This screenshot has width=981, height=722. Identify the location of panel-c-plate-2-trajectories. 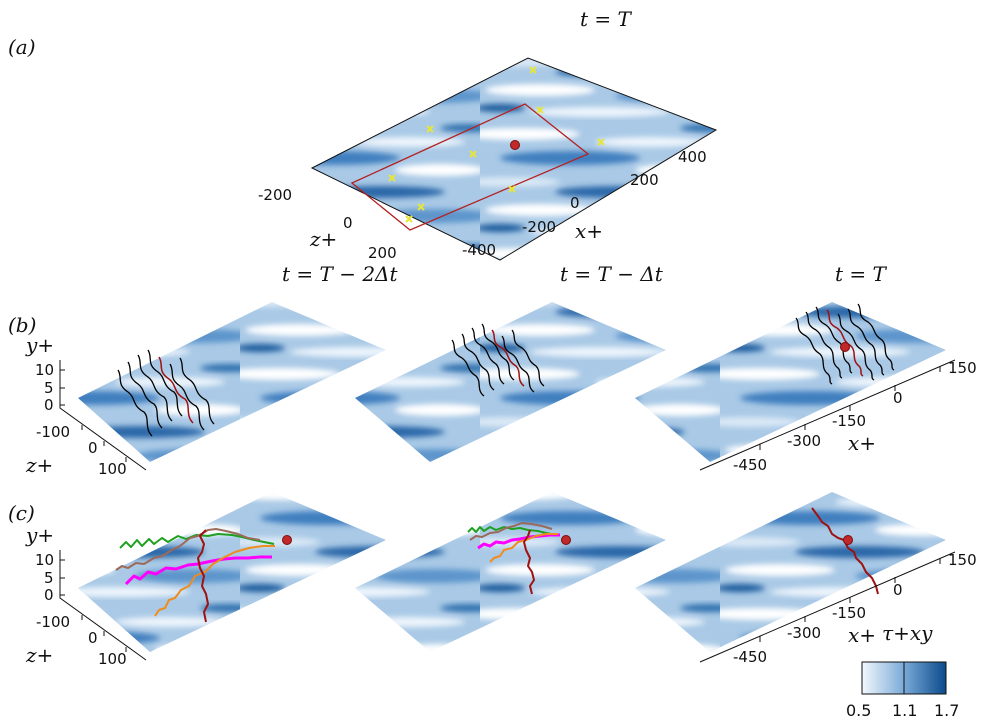
(513, 558).